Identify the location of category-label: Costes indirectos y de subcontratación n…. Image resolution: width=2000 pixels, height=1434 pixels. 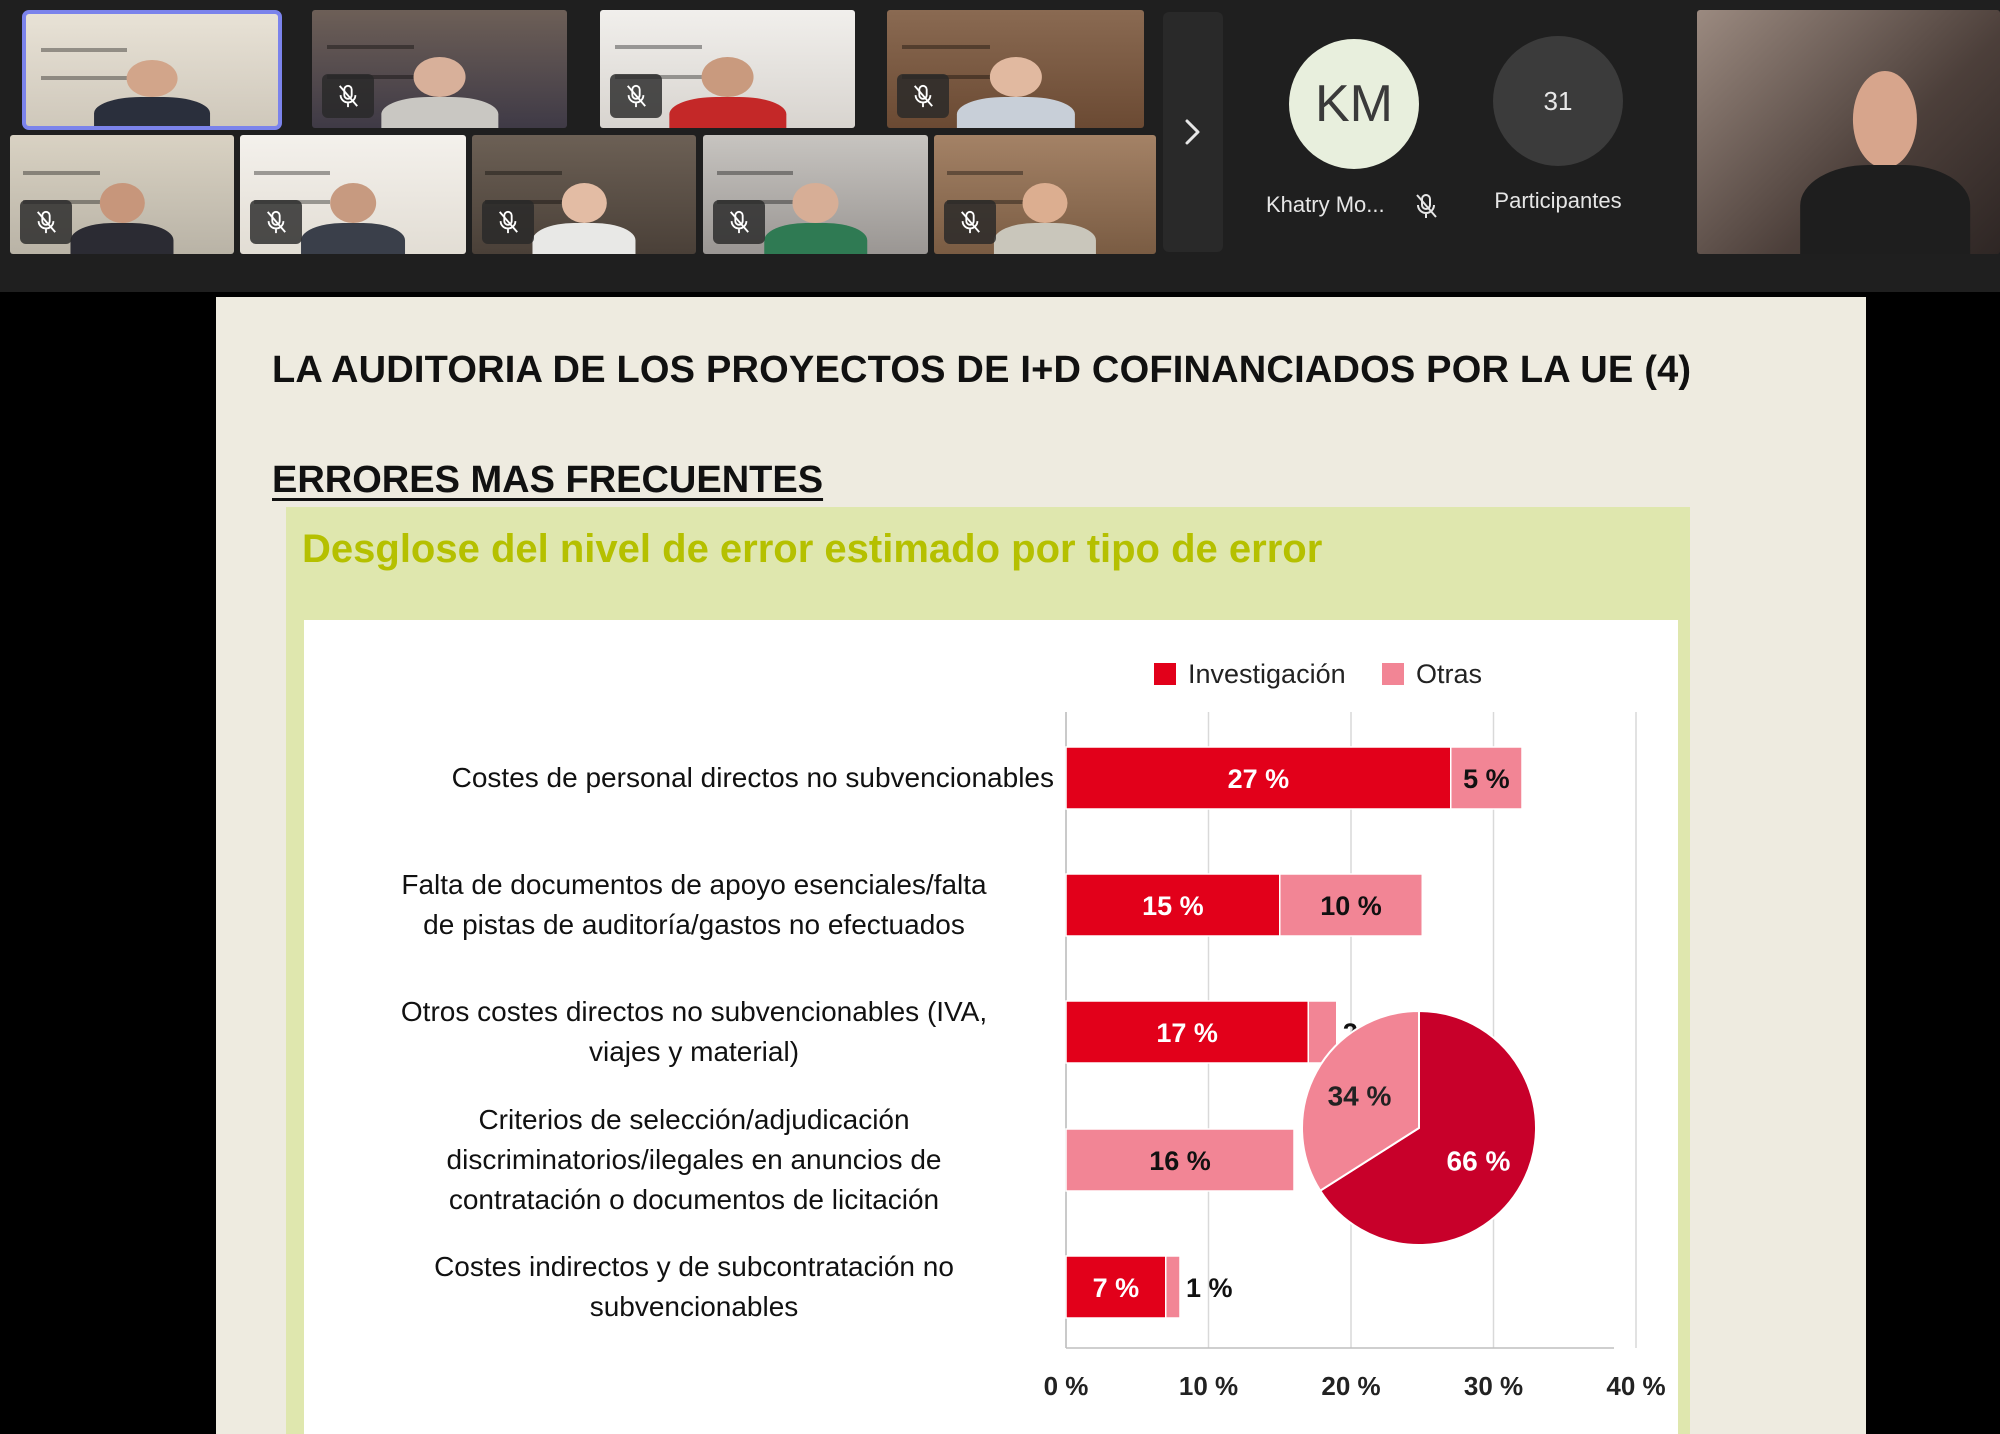
(694, 1287).